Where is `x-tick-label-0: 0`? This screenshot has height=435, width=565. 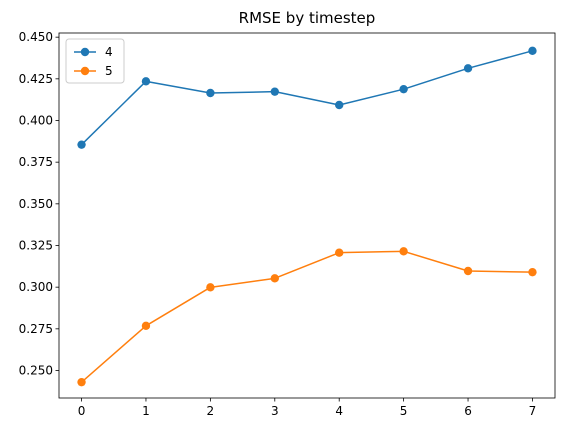 x-tick-label-0: 0 is located at coordinates (82, 411).